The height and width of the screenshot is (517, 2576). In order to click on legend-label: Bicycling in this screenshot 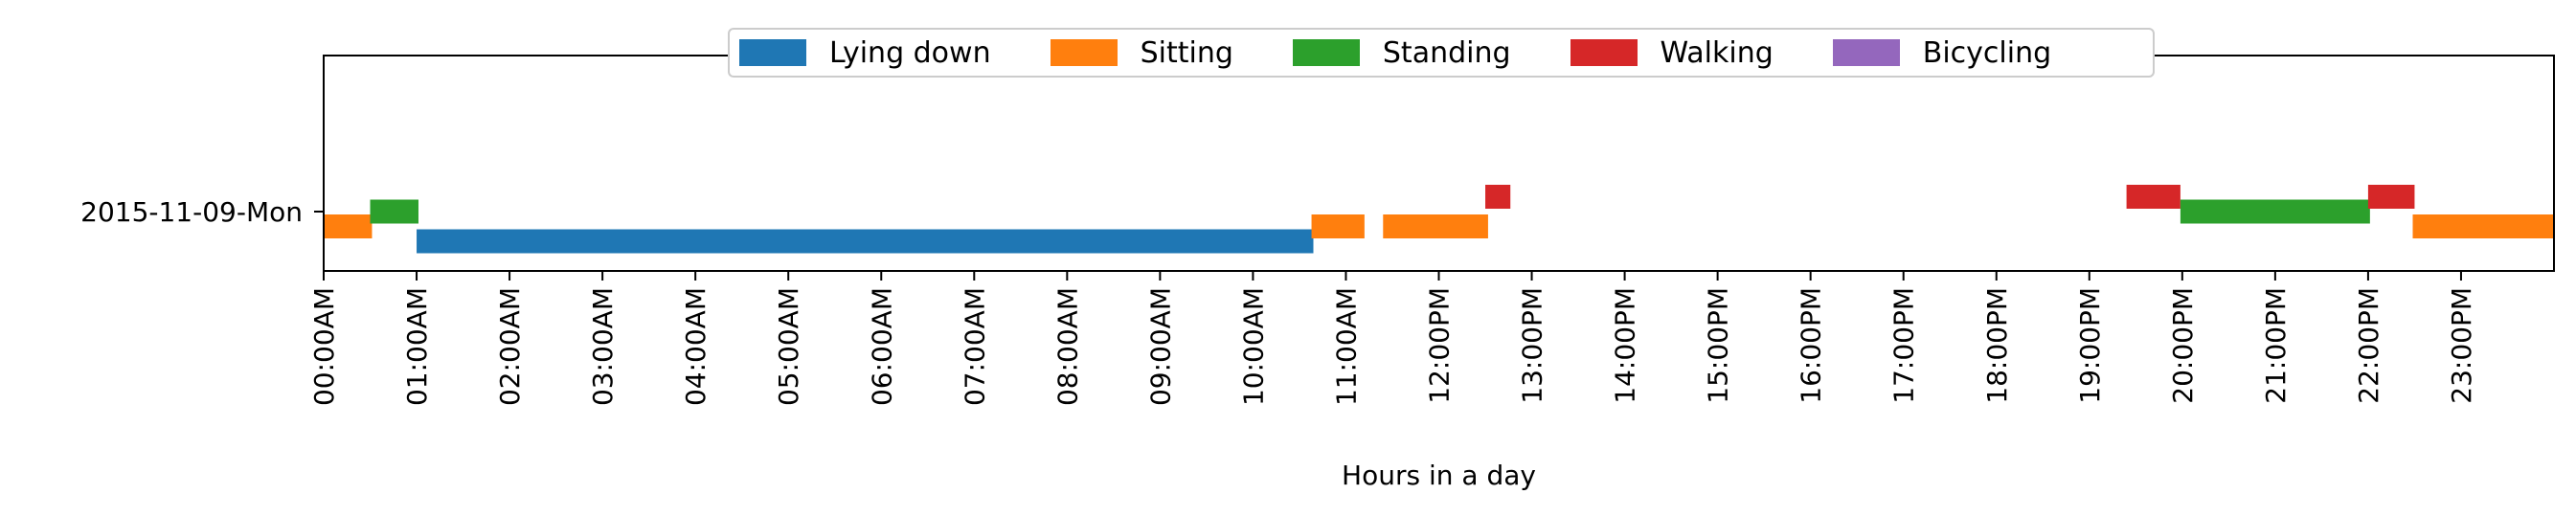, I will do `click(1987, 52)`.